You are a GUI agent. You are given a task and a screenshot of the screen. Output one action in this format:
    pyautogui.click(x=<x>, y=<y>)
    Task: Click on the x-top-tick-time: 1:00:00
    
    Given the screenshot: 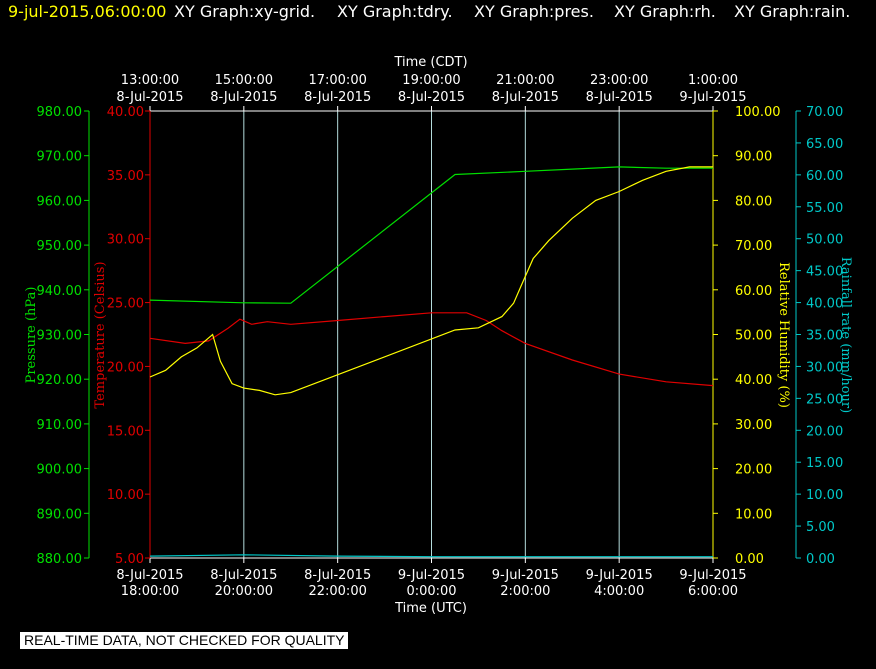 What is the action you would take?
    pyautogui.click(x=713, y=80)
    